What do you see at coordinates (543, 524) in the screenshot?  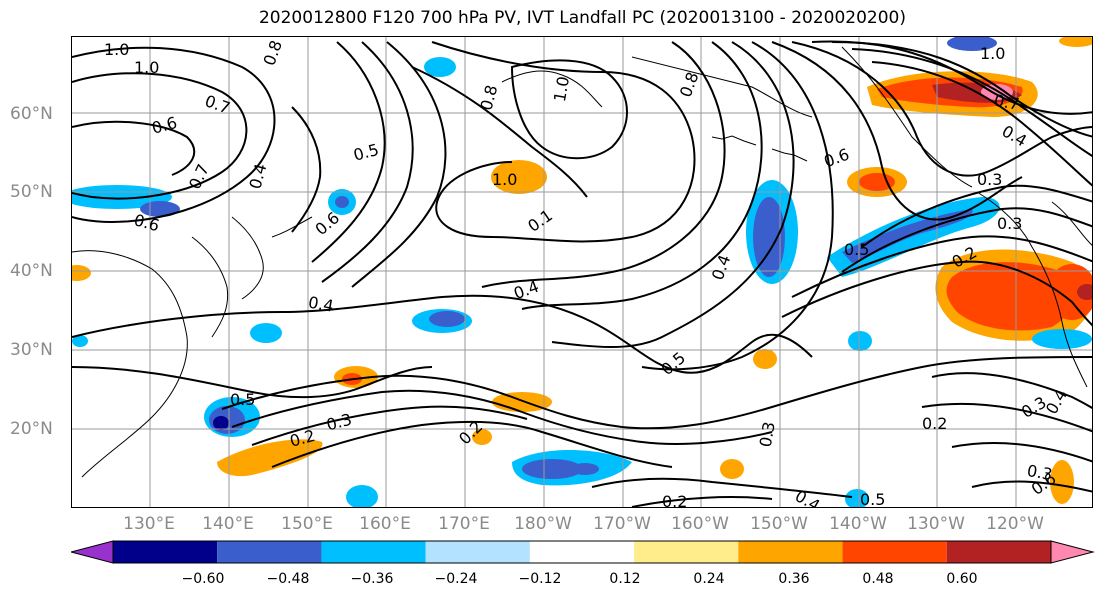 I see `lon-label: 180°W` at bounding box center [543, 524].